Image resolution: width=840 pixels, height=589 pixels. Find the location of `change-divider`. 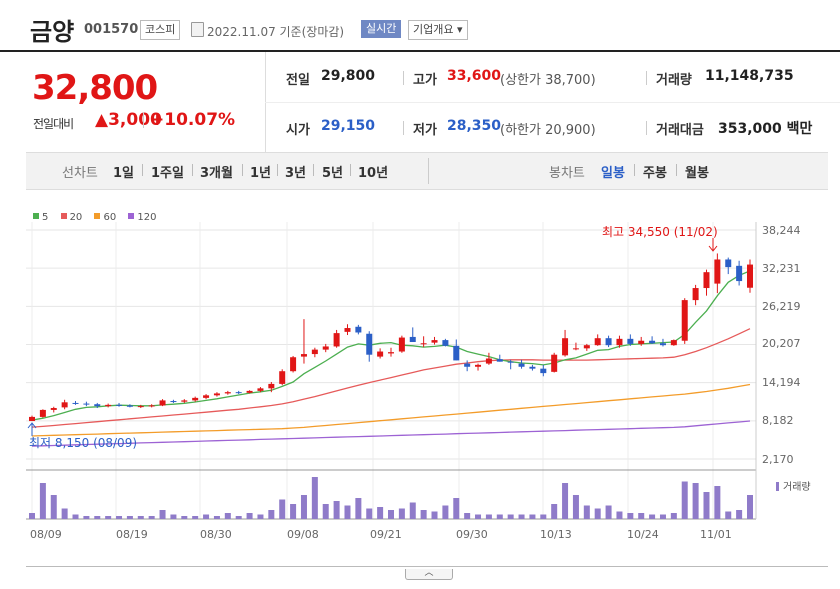

change-divider is located at coordinates (143, 120).